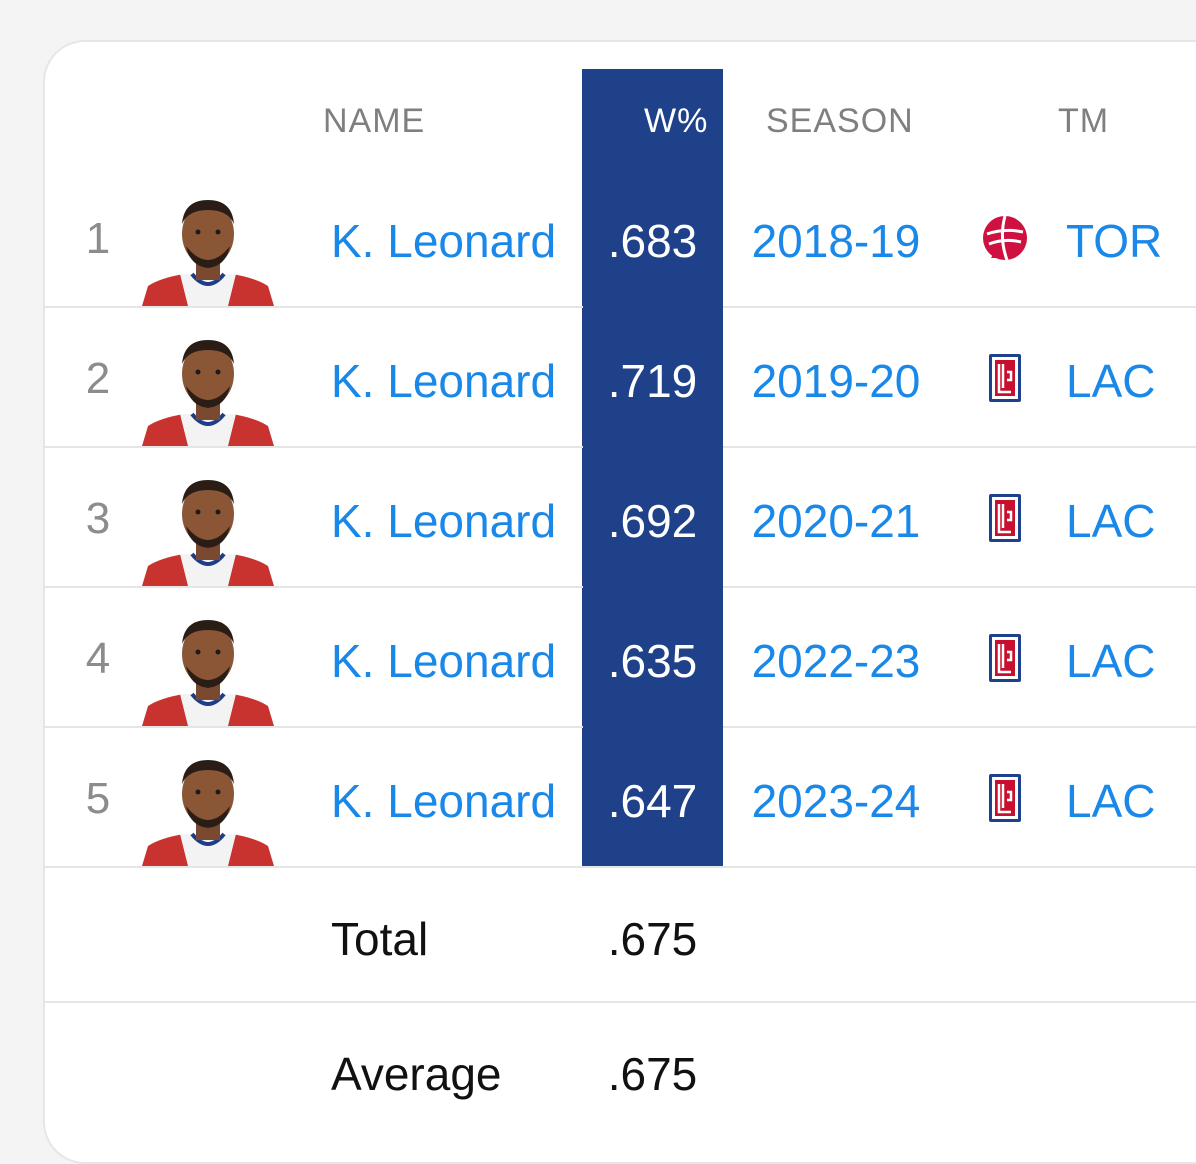 This screenshot has height=1164, width=1196. I want to click on season-link: 2020-21, so click(836, 521).